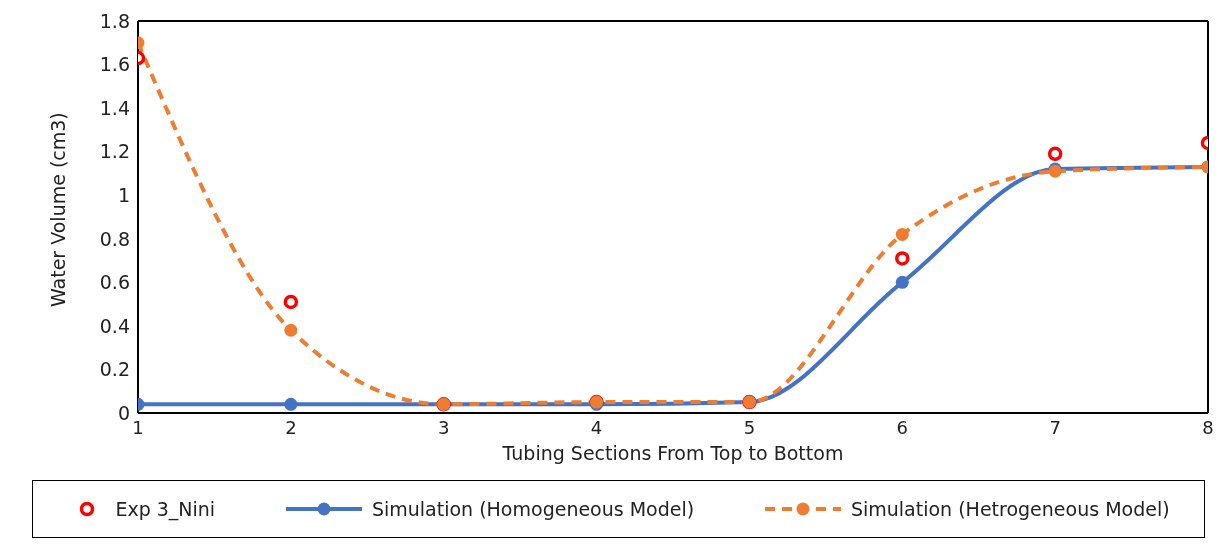 This screenshot has height=555, width=1227. I want to click on y-tick-label: 0.8, so click(114, 238).